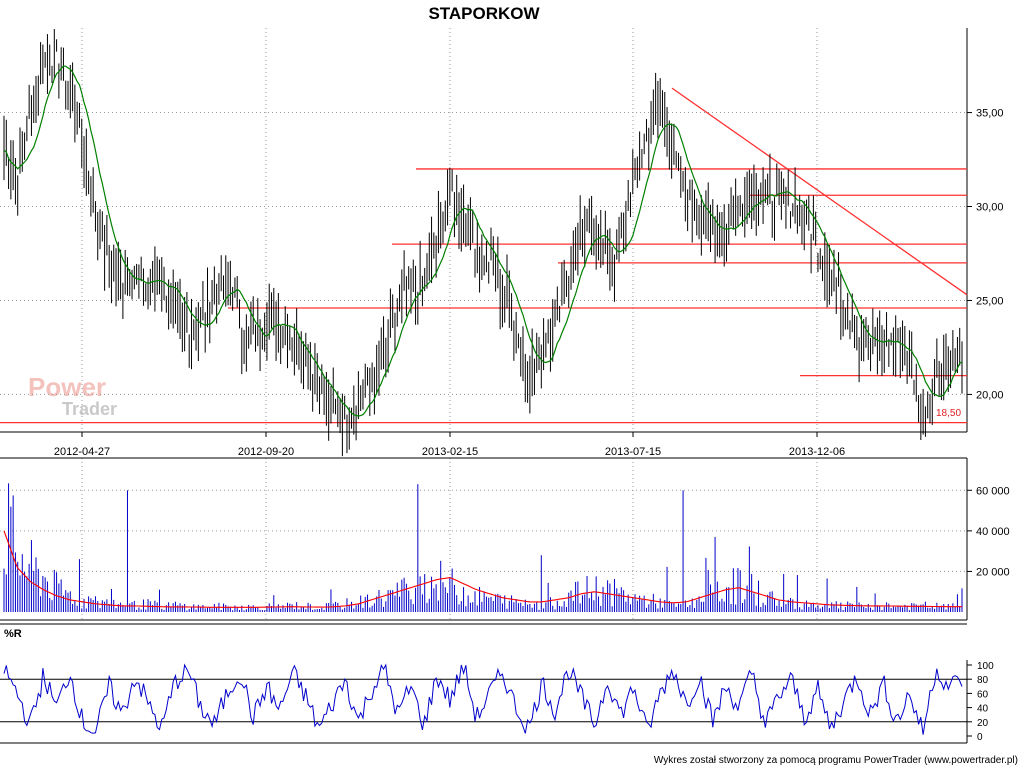 This screenshot has width=1024, height=768. I want to click on watermark-line1: Power, so click(67, 387).